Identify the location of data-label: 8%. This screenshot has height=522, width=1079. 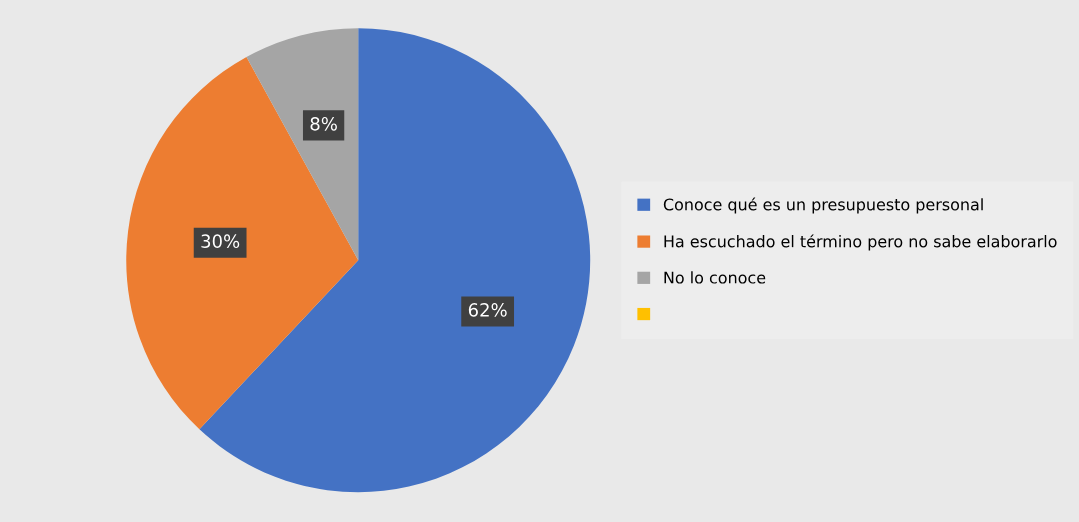
(323, 123).